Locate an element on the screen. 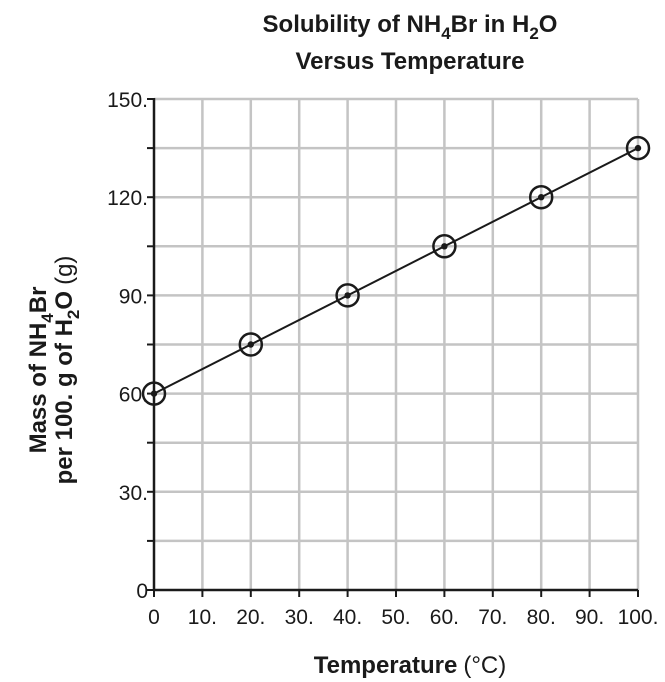 This screenshot has height=682, width=665. y-tick-label: 0 is located at coordinates (142, 591).